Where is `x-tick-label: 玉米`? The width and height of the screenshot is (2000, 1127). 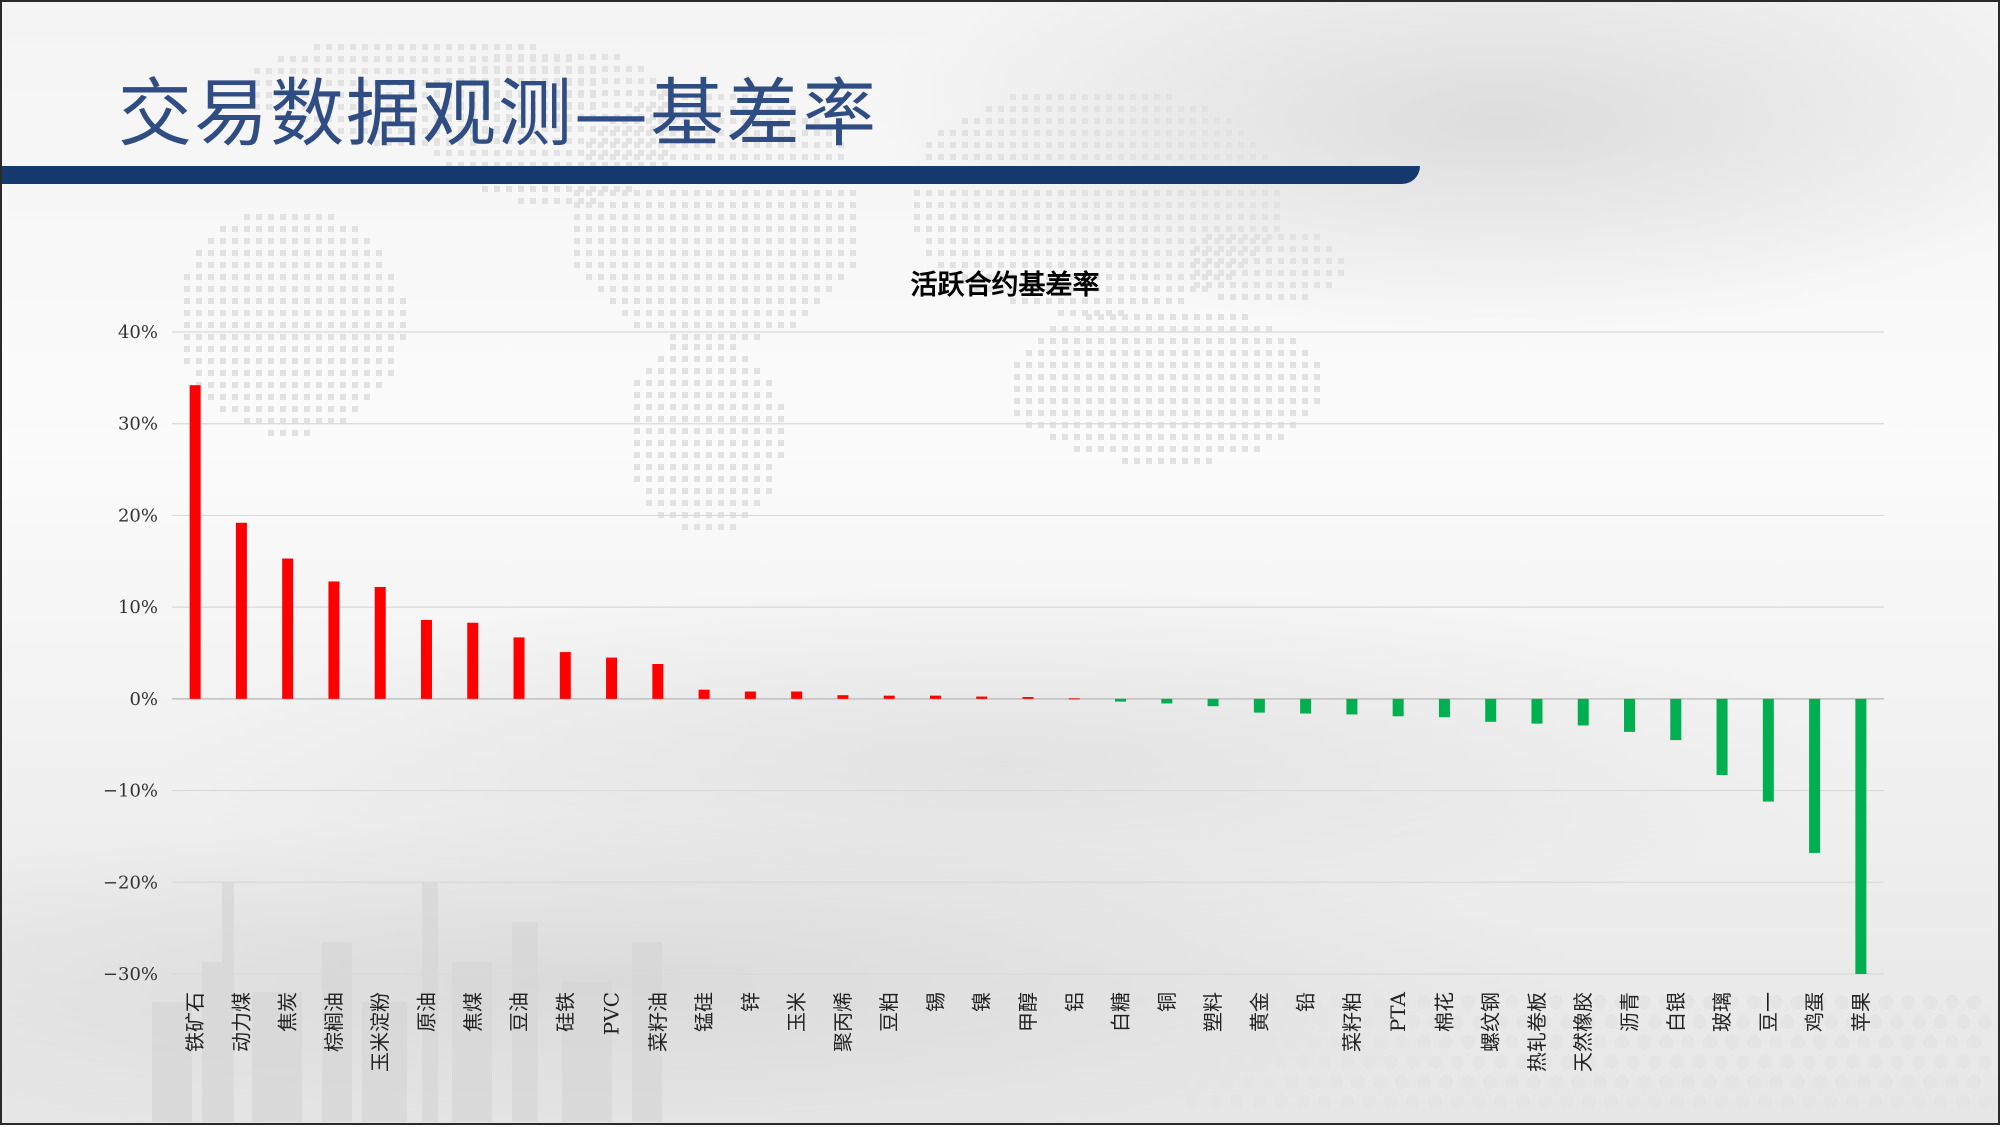 x-tick-label: 玉米 is located at coordinates (797, 1012).